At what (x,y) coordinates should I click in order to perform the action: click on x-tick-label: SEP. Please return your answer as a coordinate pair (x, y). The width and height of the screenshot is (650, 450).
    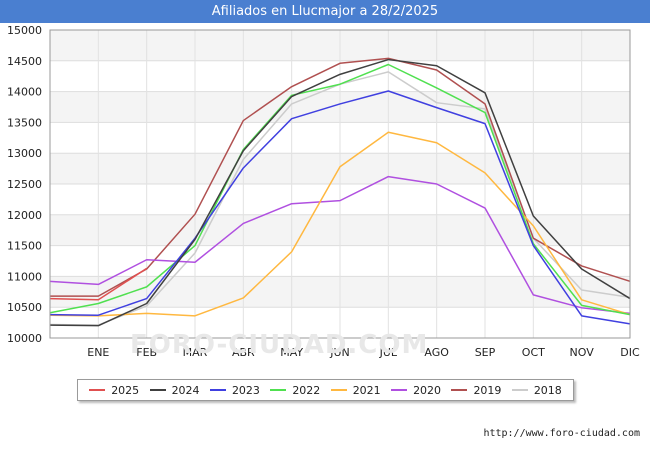
    Looking at the image, I should click on (485, 352).